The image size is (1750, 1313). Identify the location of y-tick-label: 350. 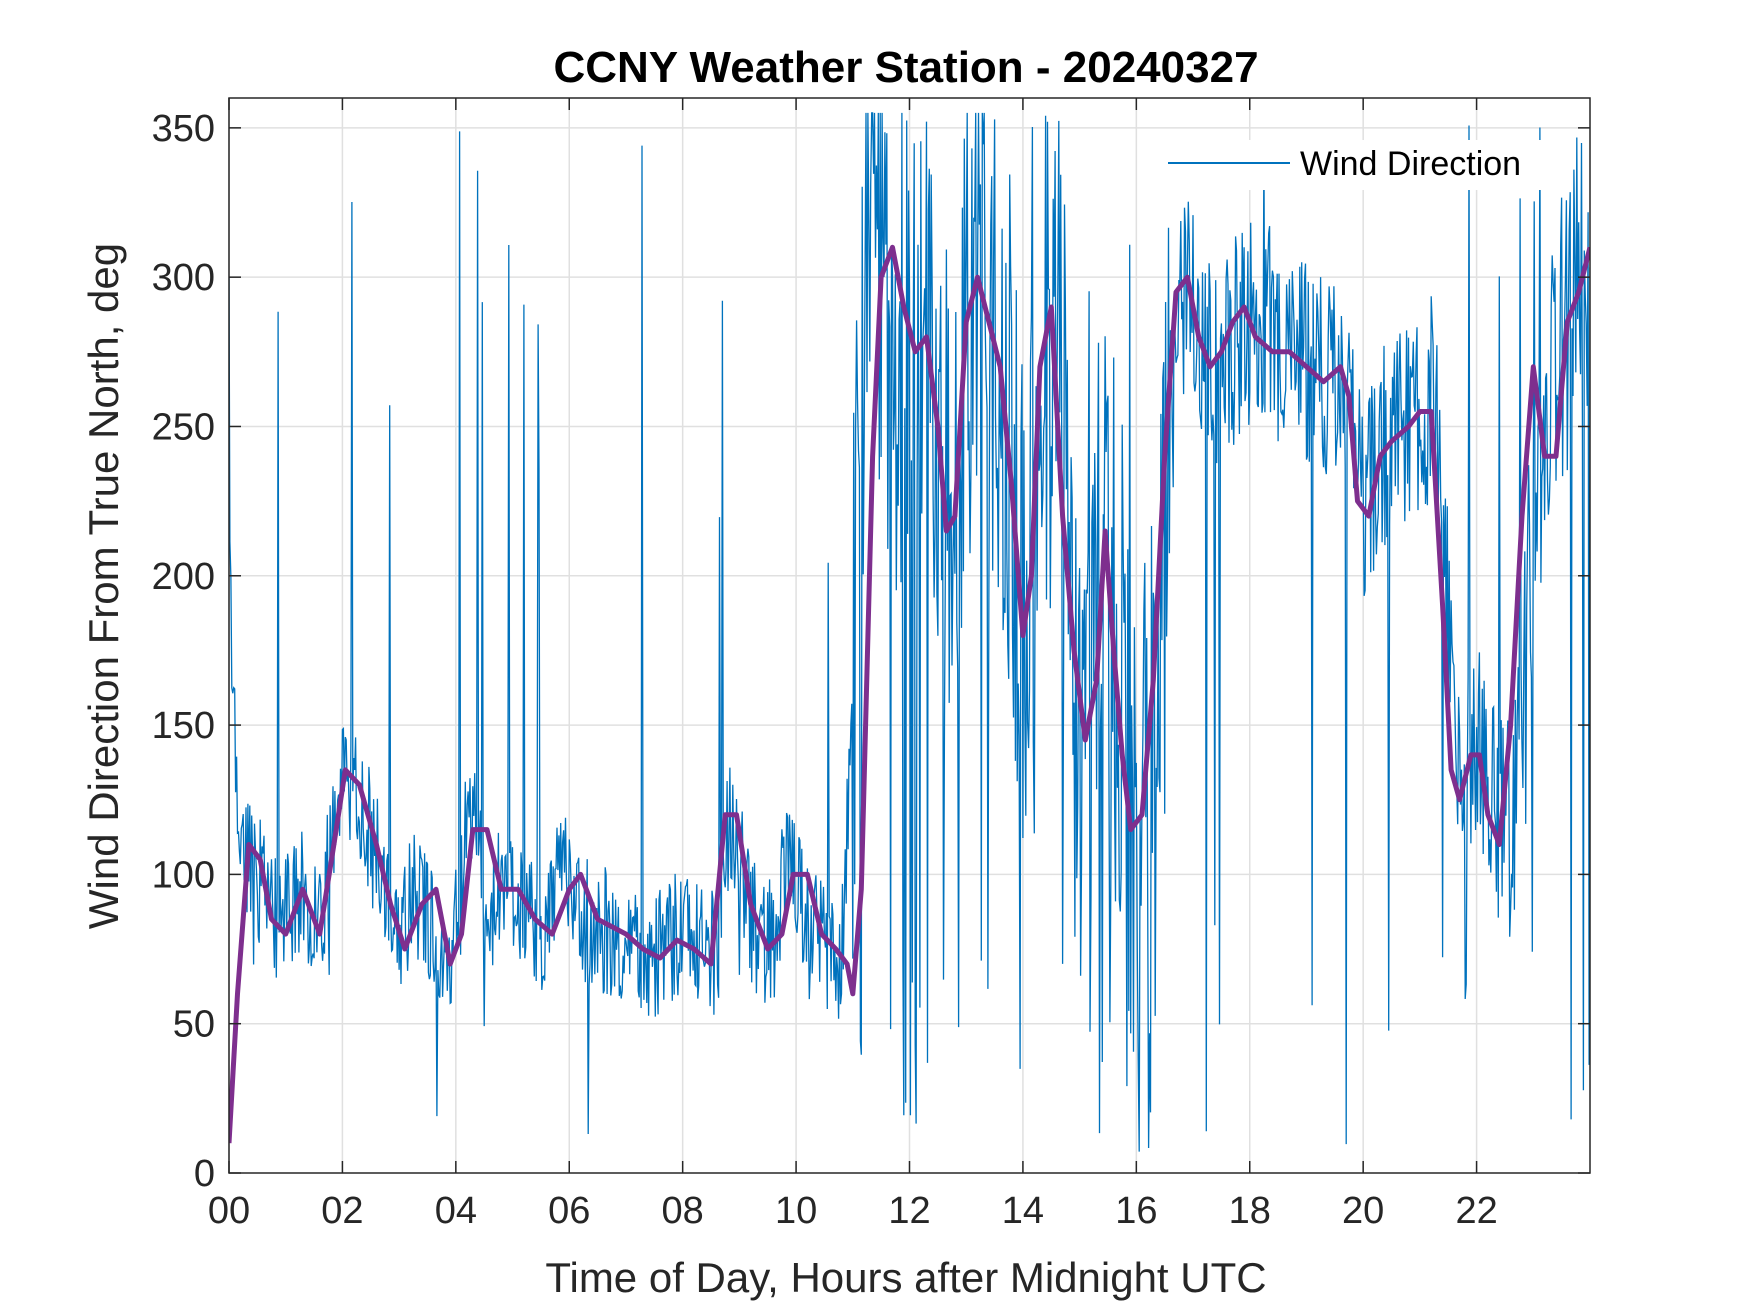
(183, 129).